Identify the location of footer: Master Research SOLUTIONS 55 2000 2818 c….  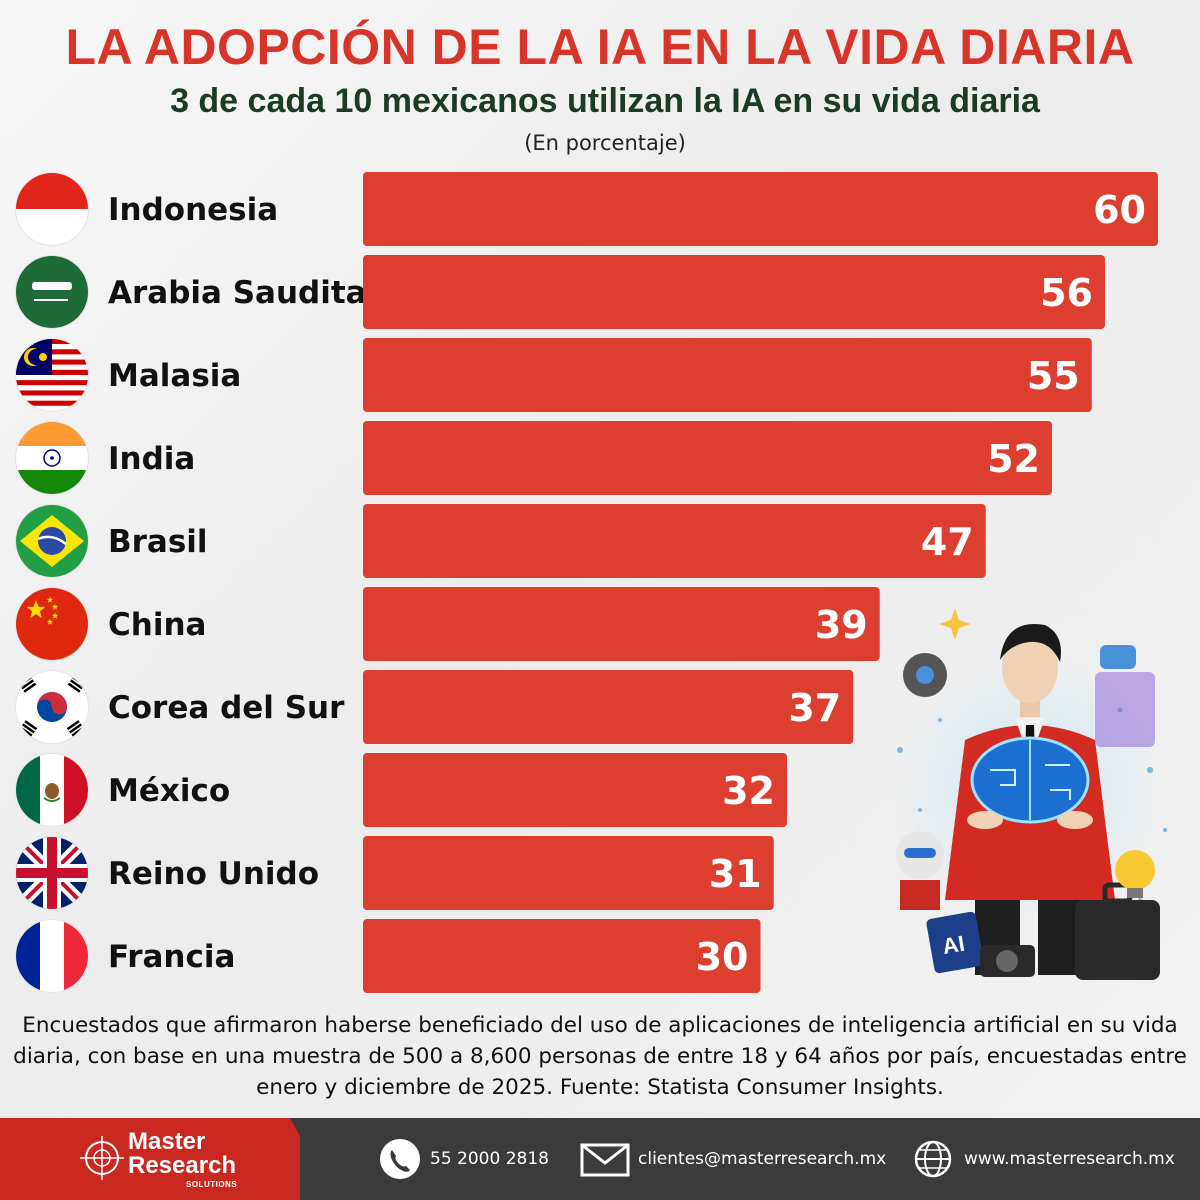
(600, 1159).